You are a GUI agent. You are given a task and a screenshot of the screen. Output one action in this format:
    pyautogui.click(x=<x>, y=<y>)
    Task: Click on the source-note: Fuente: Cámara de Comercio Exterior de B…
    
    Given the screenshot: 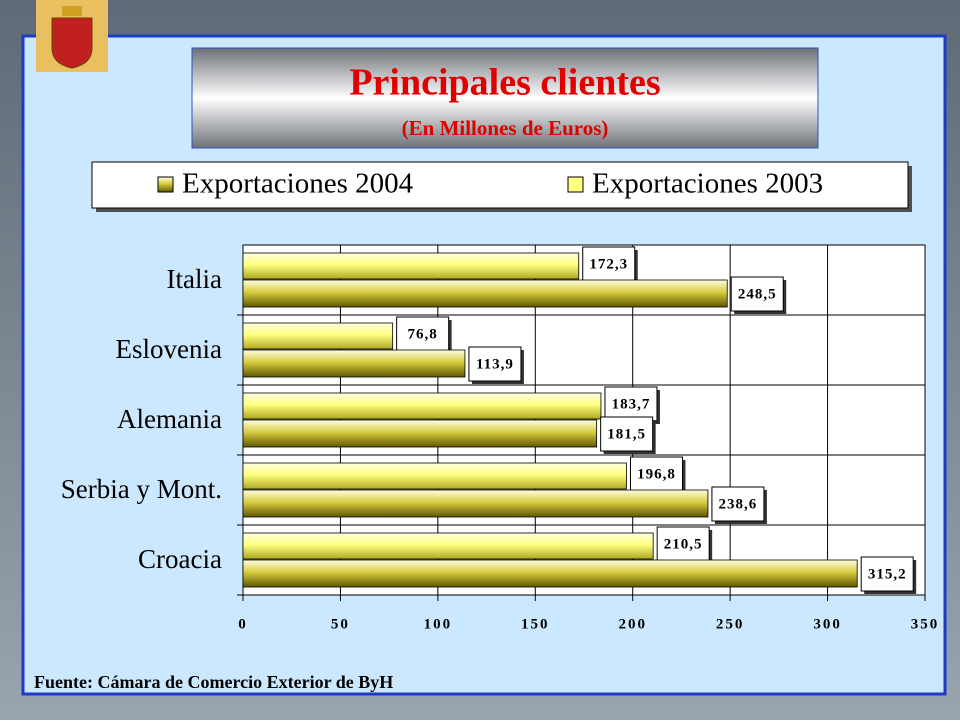 What is the action you would take?
    pyautogui.click(x=213, y=682)
    